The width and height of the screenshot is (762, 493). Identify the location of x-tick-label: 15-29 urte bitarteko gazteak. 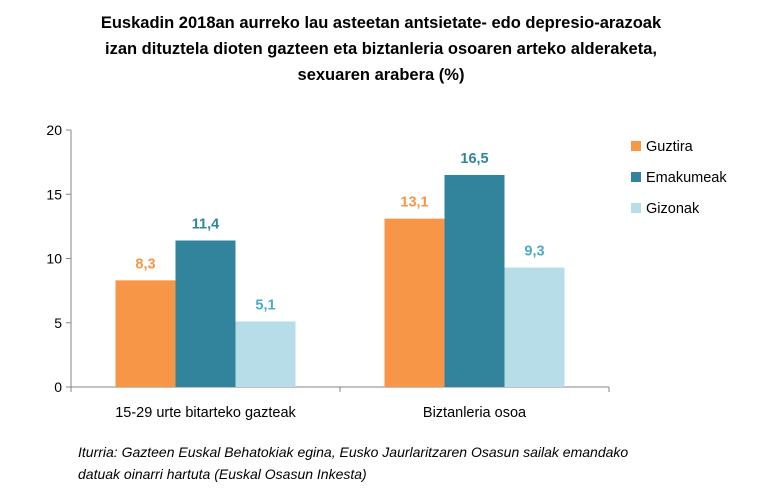
(205, 413).